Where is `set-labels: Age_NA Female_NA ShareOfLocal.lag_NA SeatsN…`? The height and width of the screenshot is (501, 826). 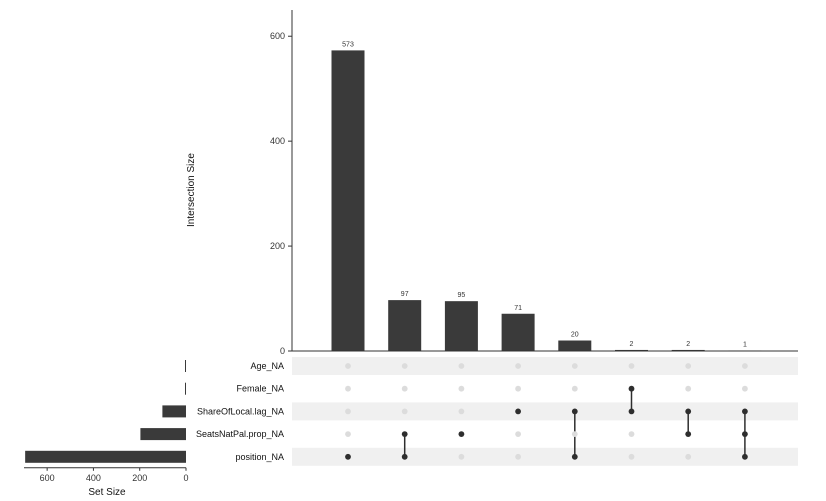
set-labels: Age_NA Female_NA ShareOfLocal.lag_NA SeatsN… is located at coordinates (240, 411).